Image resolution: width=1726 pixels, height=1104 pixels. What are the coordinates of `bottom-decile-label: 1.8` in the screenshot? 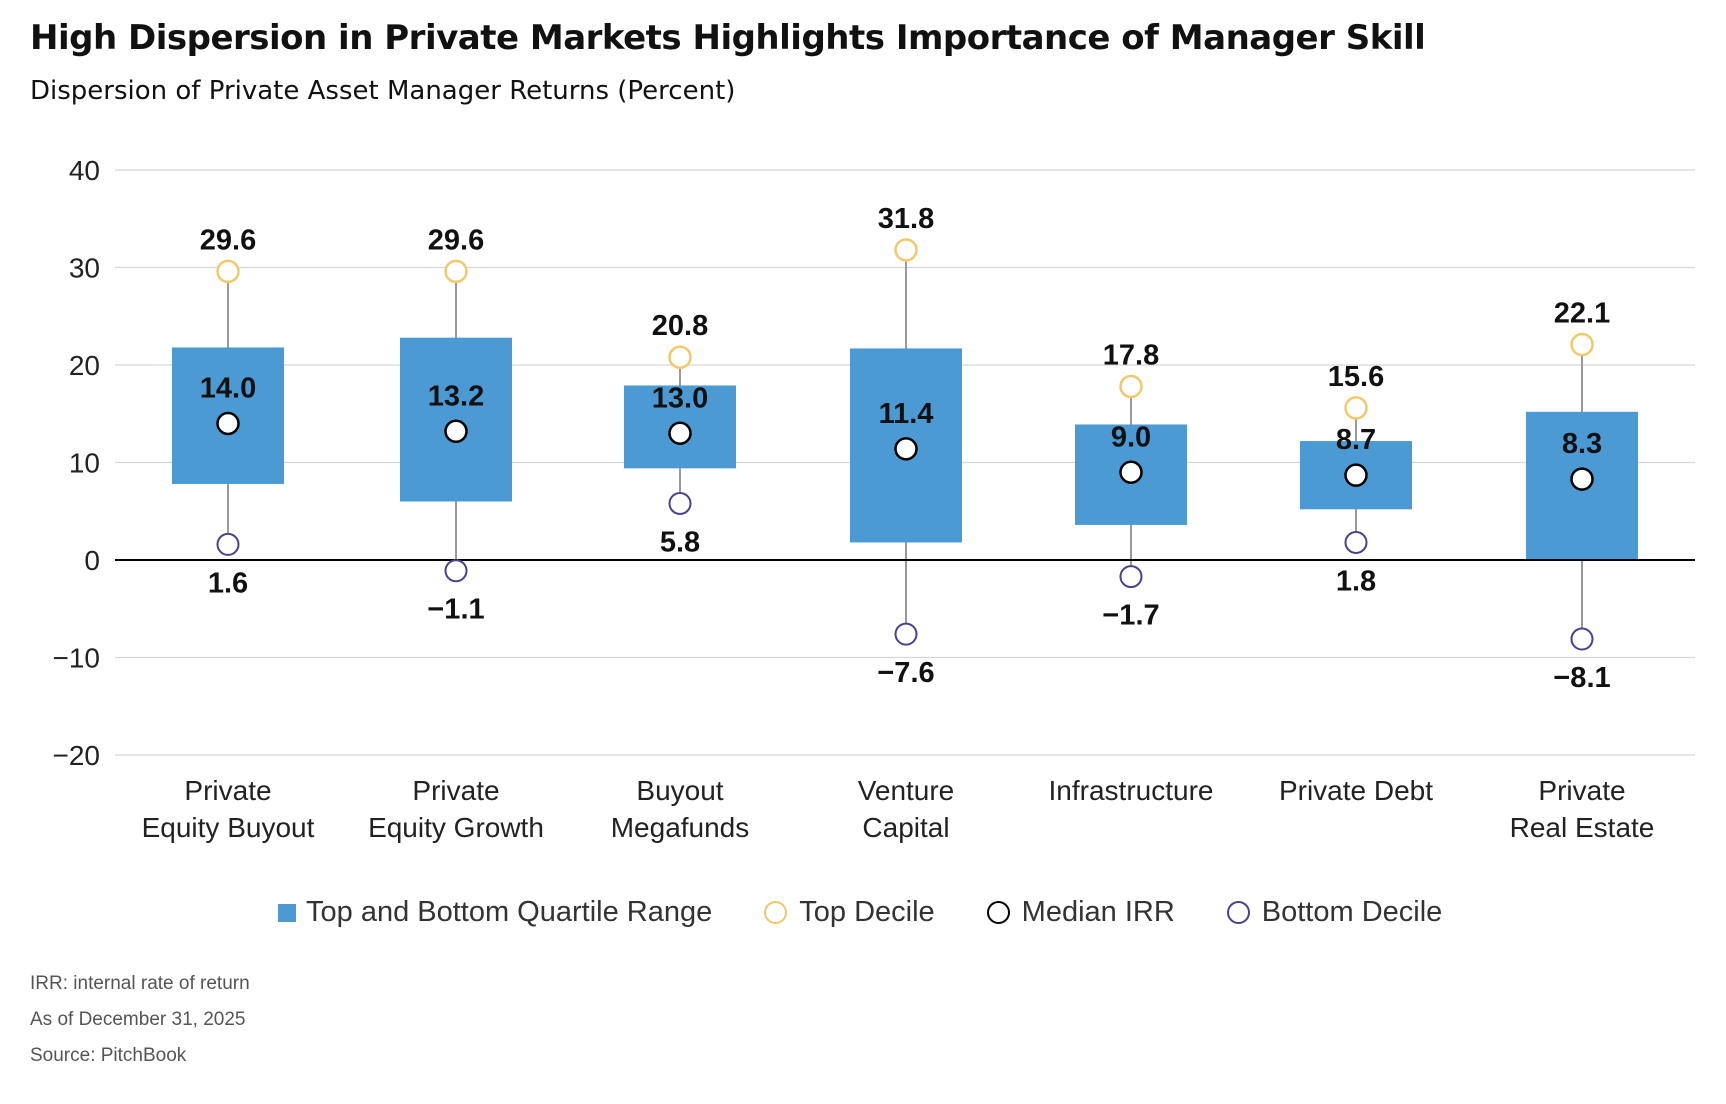 It's located at (1356, 581).